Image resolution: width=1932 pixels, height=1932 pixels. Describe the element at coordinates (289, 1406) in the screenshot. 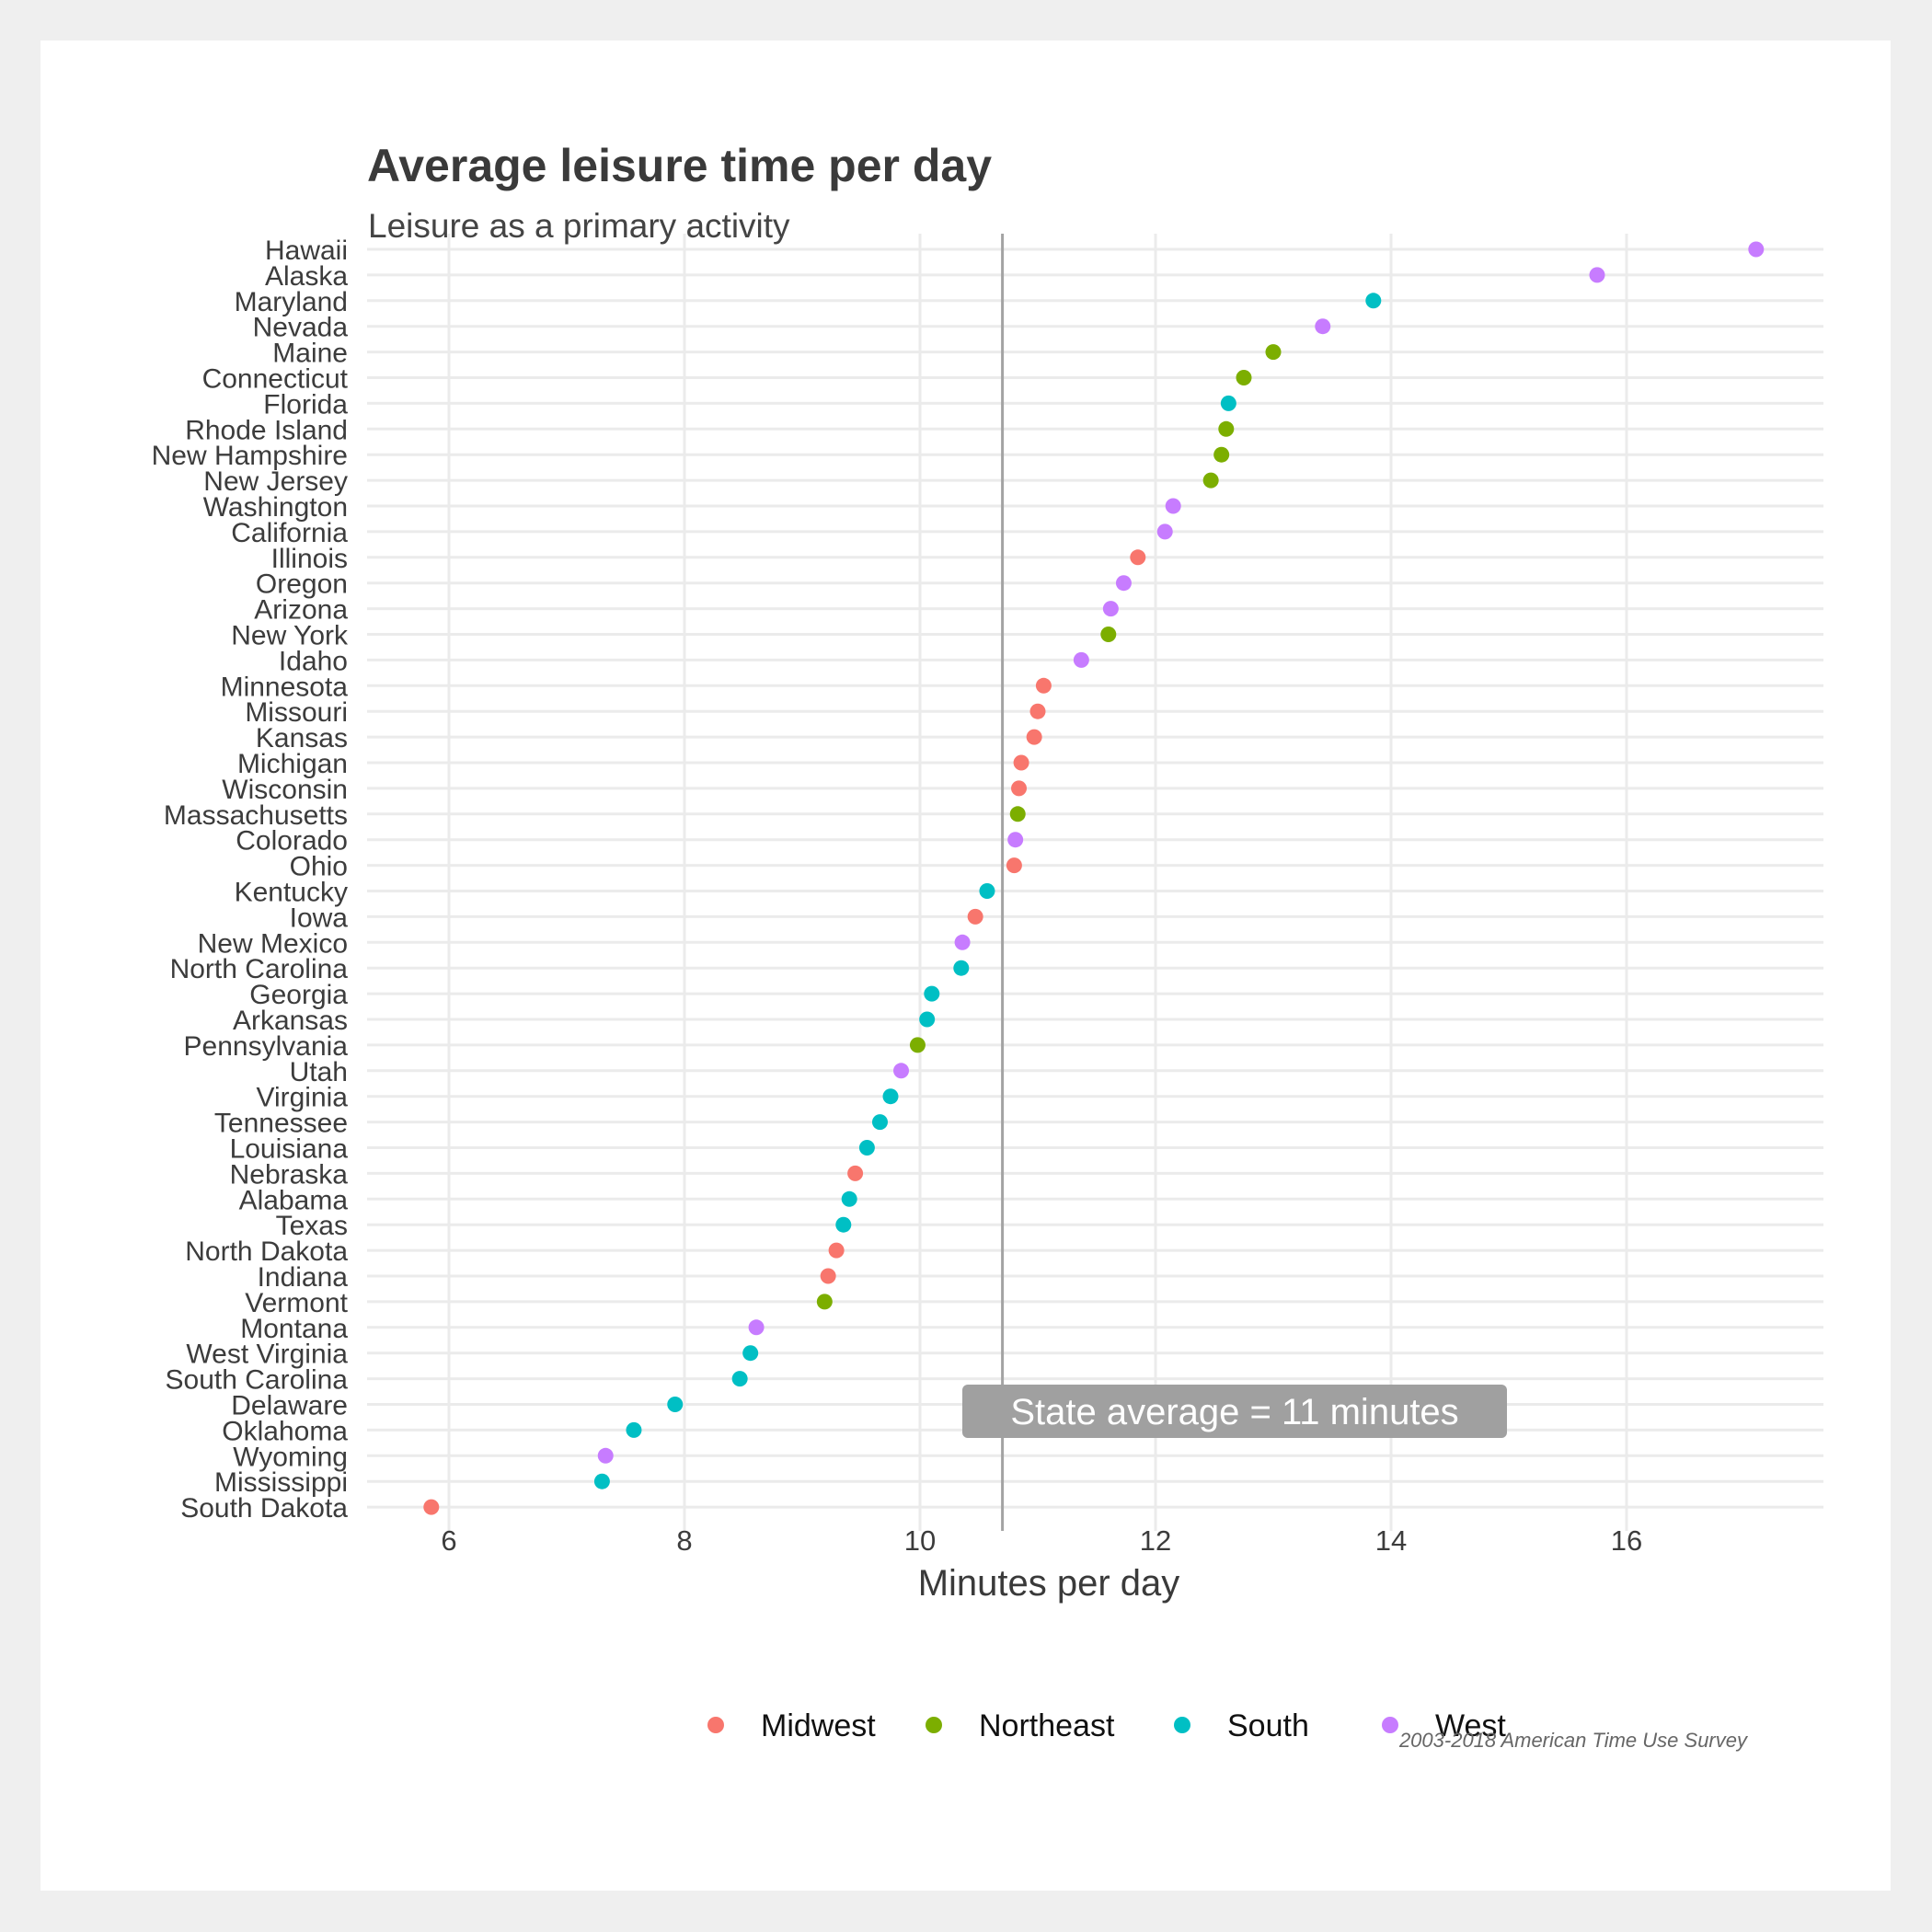

I see `state-label-delaware: Delaware` at that location.